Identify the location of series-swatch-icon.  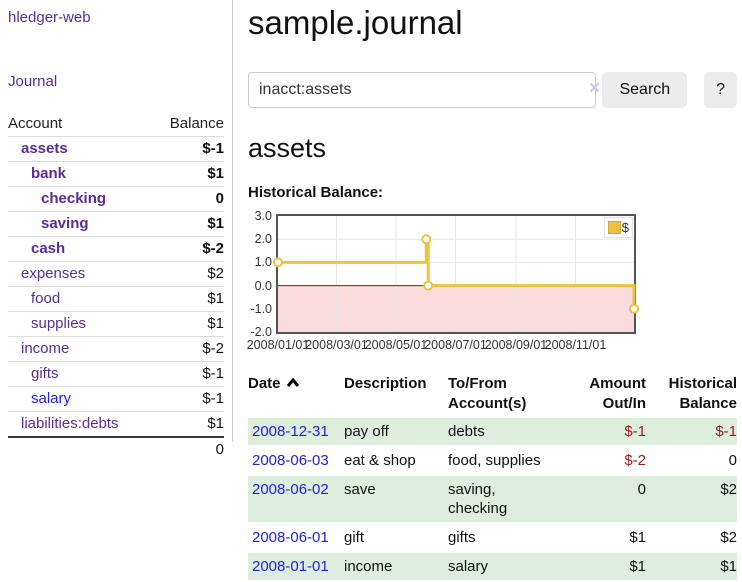
(614, 227).